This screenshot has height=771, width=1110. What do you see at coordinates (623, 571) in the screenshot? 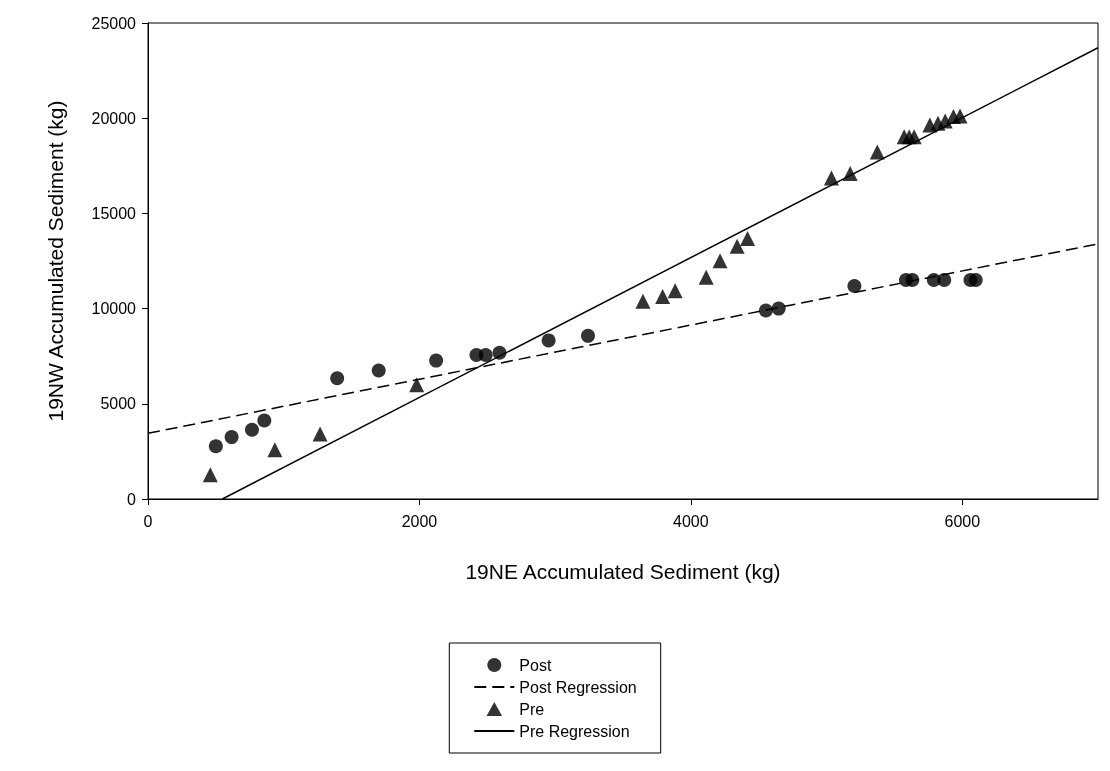
I see `x-axis-title: 19NE Accumulated Sediment (kg)` at bounding box center [623, 571].